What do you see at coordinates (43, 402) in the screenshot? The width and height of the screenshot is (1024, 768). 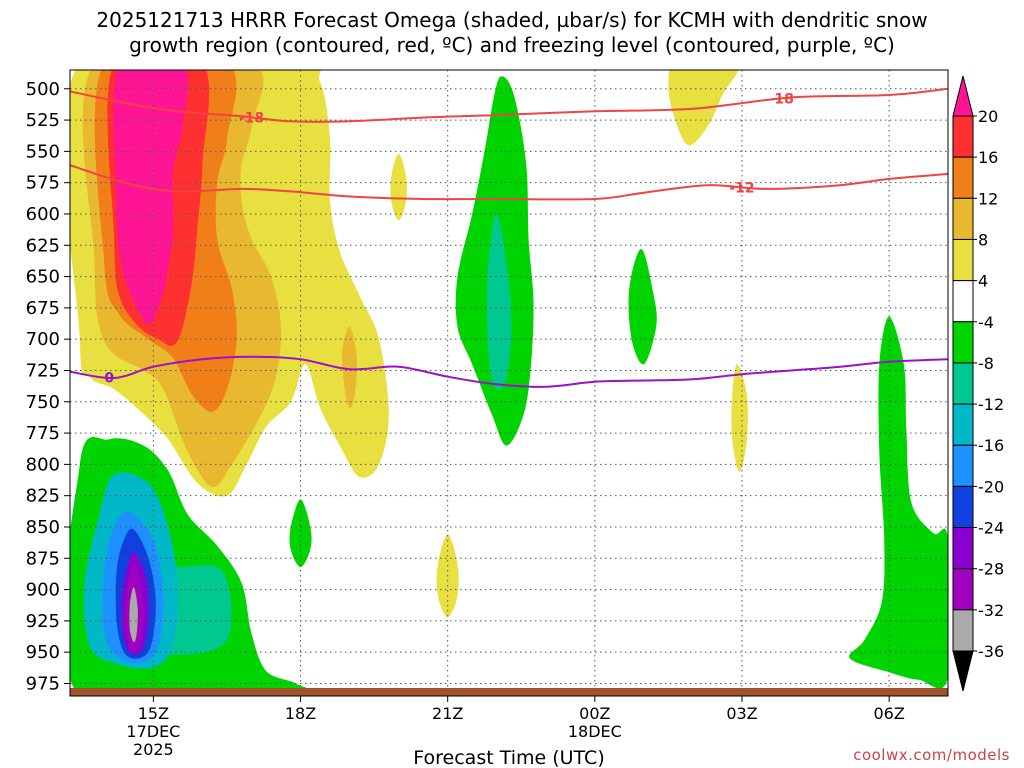 I see `y-tick-label: 750` at bounding box center [43, 402].